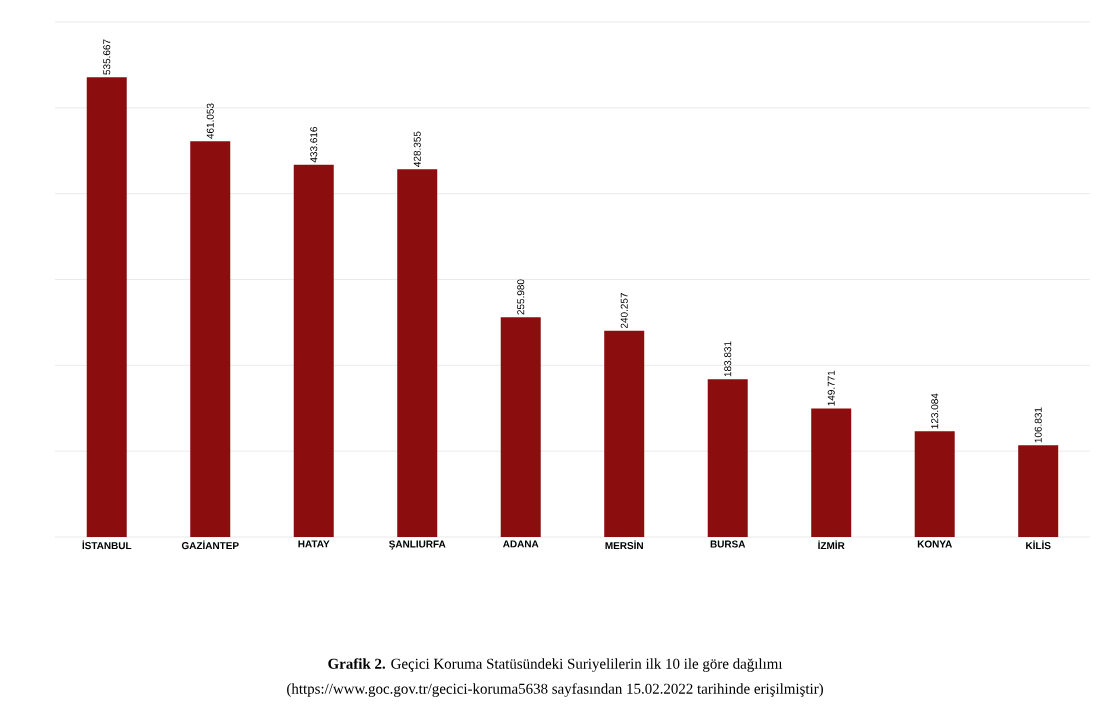 The width and height of the screenshot is (1110, 722). What do you see at coordinates (1038, 425) in the screenshot?
I see `data-label: 106.831` at bounding box center [1038, 425].